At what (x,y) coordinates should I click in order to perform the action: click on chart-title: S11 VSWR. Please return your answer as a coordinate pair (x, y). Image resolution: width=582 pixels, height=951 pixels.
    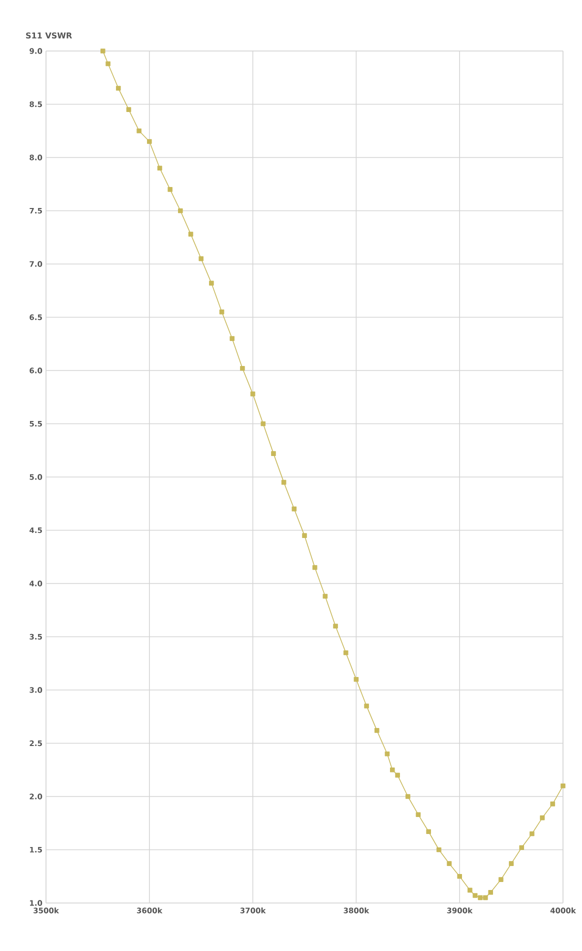
    Looking at the image, I should click on (49, 35).